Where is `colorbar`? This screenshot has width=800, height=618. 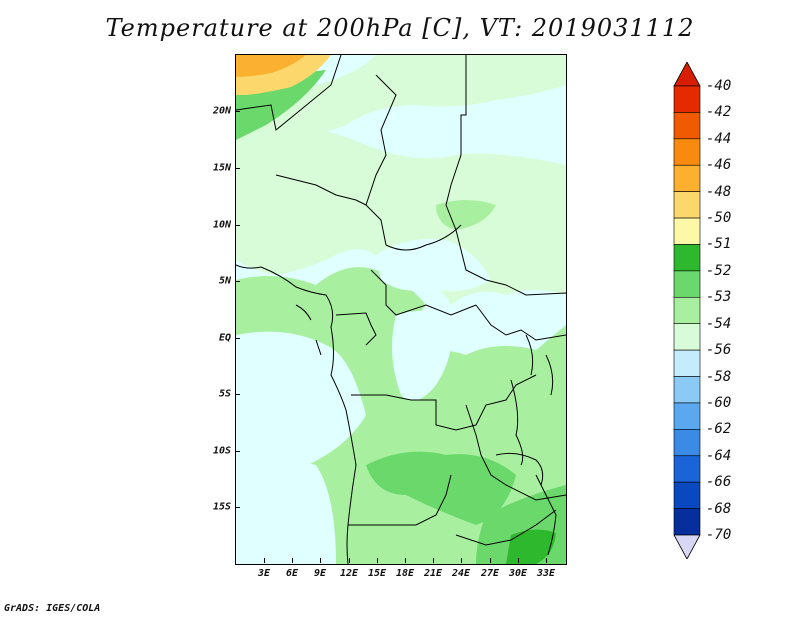
colorbar is located at coordinates (687, 310).